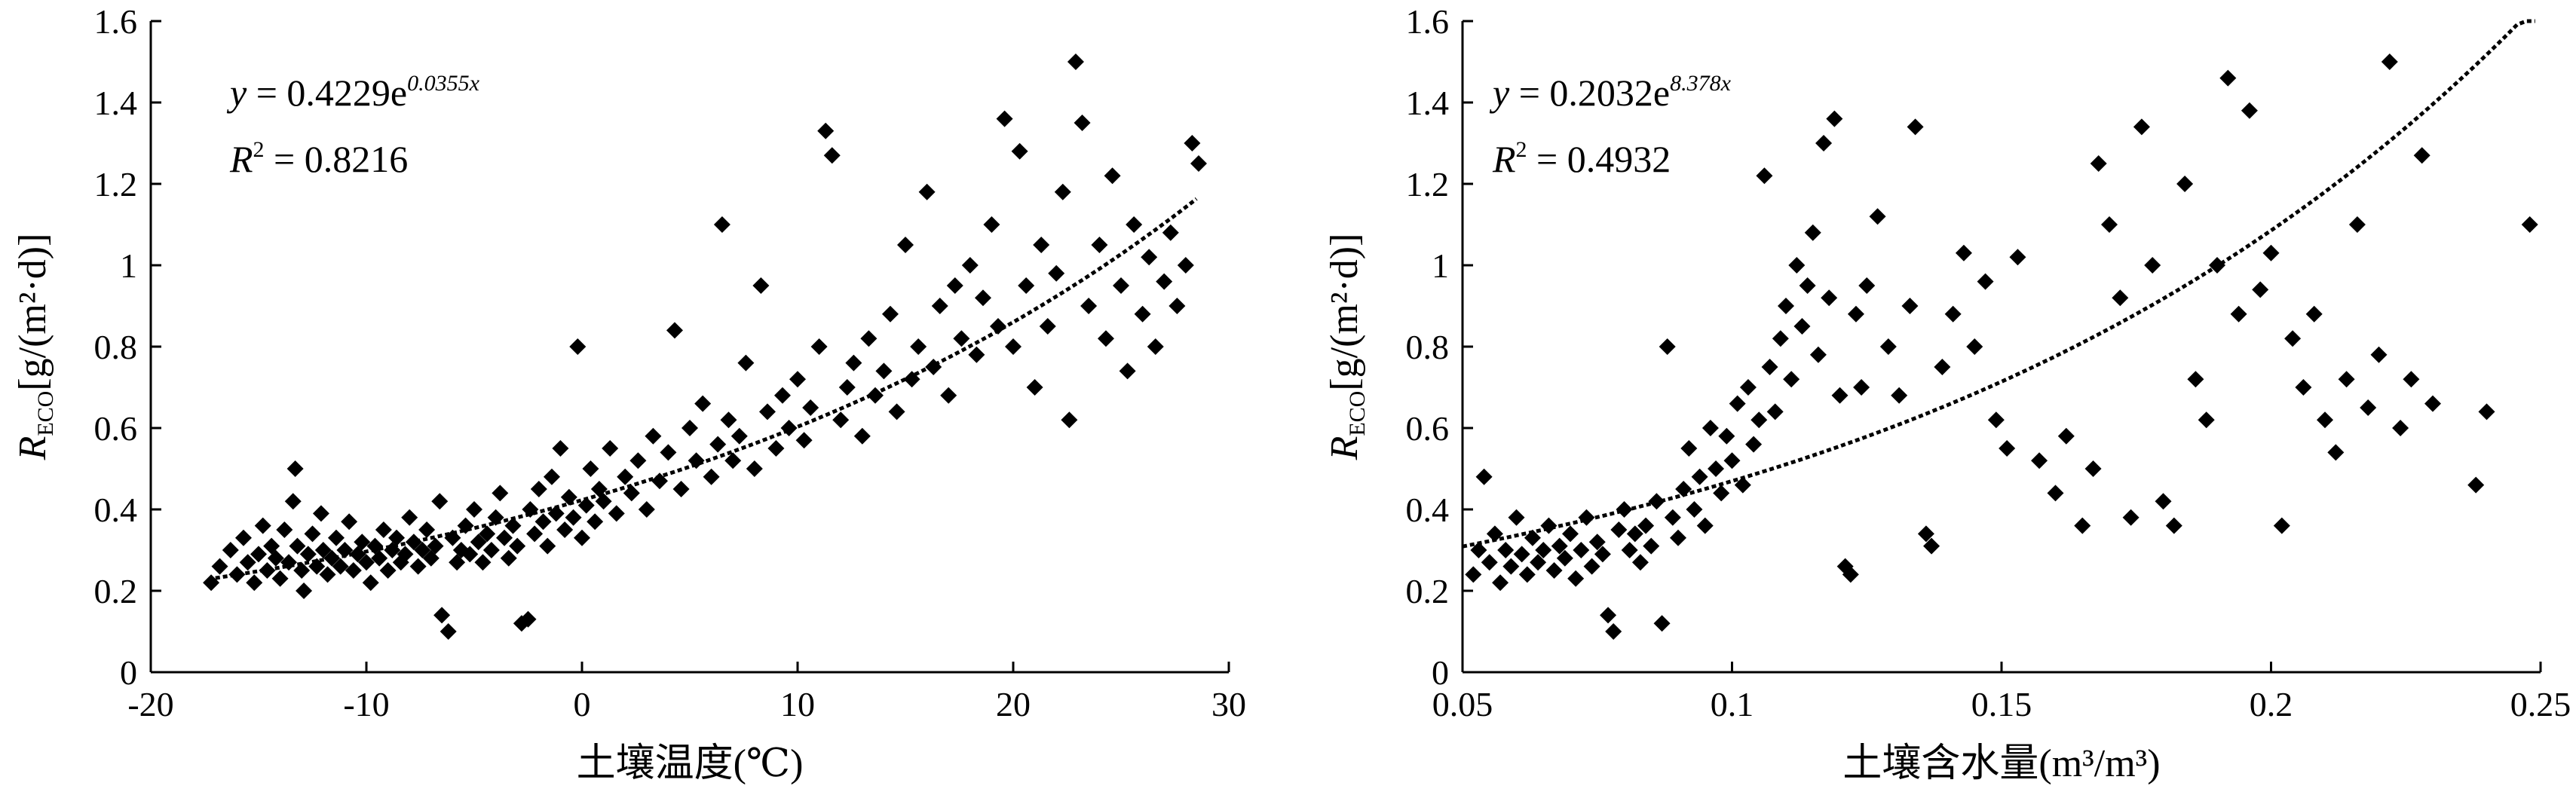  I want to click on chart-right-r2-rhs: = 0.4932, so click(1599, 159).